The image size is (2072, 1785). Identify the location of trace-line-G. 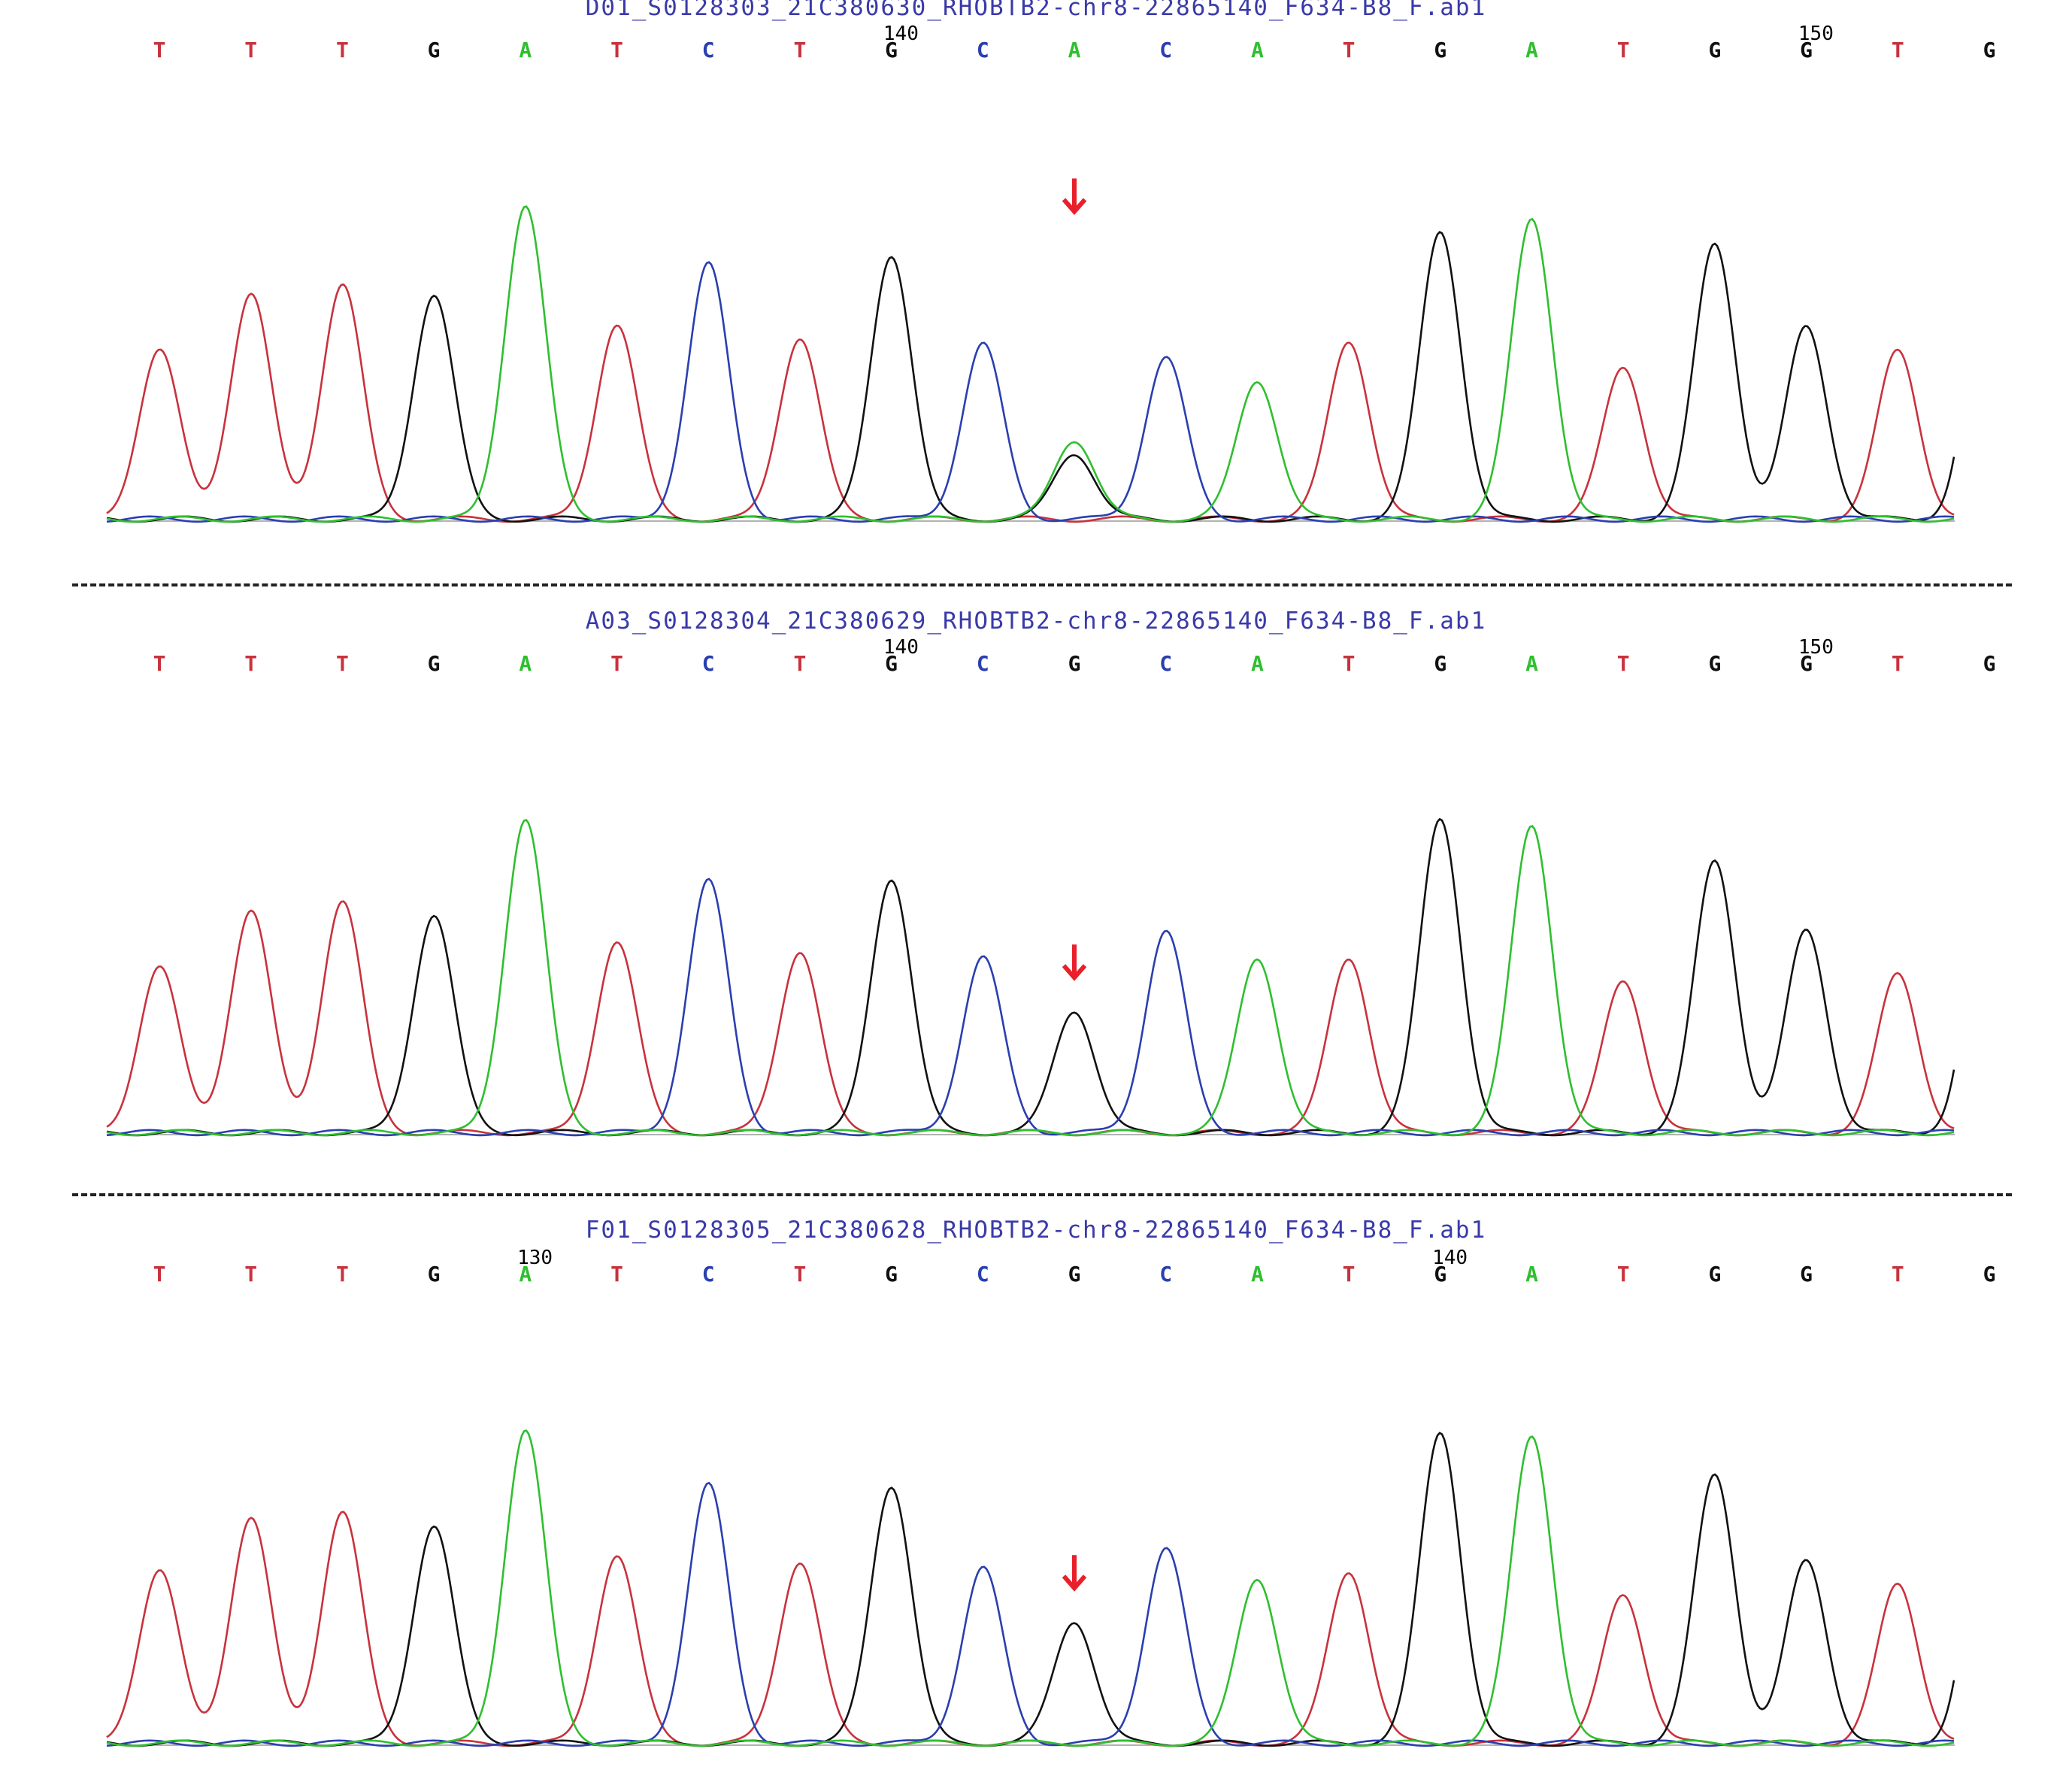
(1030, 376).